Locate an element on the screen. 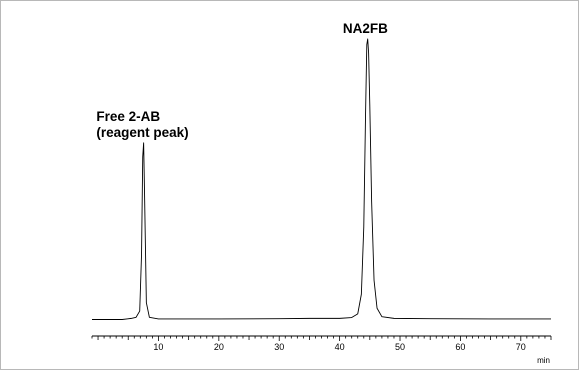 The height and width of the screenshot is (370, 579). x-tick-label: 40 is located at coordinates (340, 347).